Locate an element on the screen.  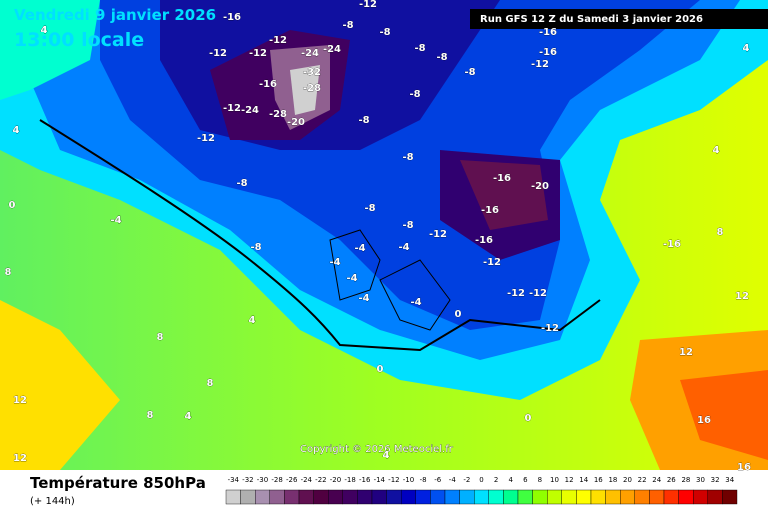
scale-label: -34 is located at coordinates (234, 480).